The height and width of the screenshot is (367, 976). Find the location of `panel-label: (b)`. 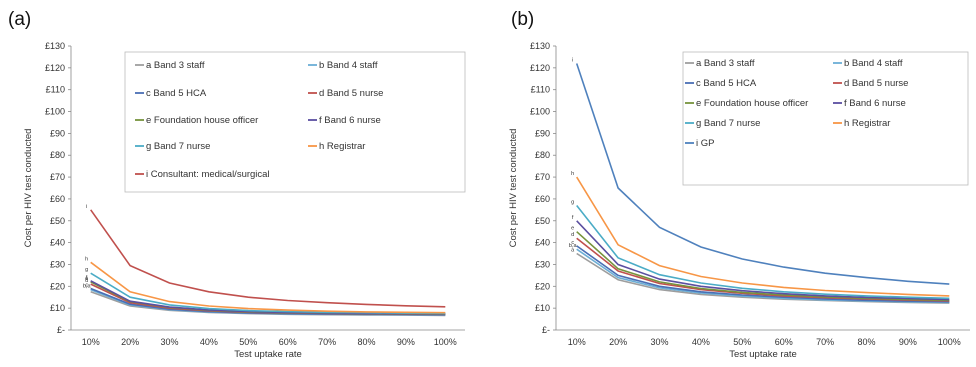

panel-label: (b) is located at coordinates (522, 19).